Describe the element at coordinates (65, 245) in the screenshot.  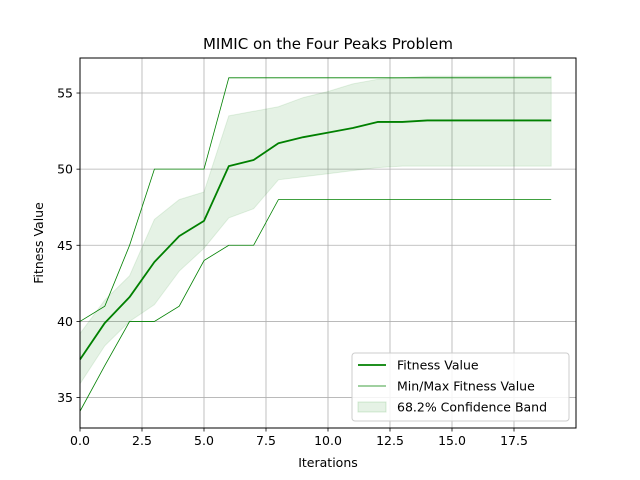
I see `y-tick-label: 45` at that location.